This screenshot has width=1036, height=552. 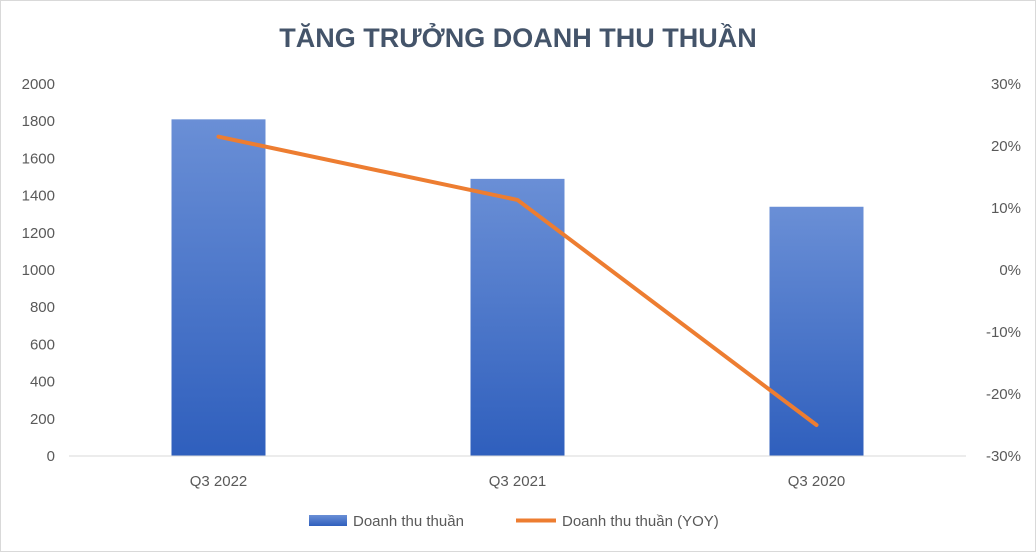 I want to click on left-tick-label: 800, so click(x=42, y=307).